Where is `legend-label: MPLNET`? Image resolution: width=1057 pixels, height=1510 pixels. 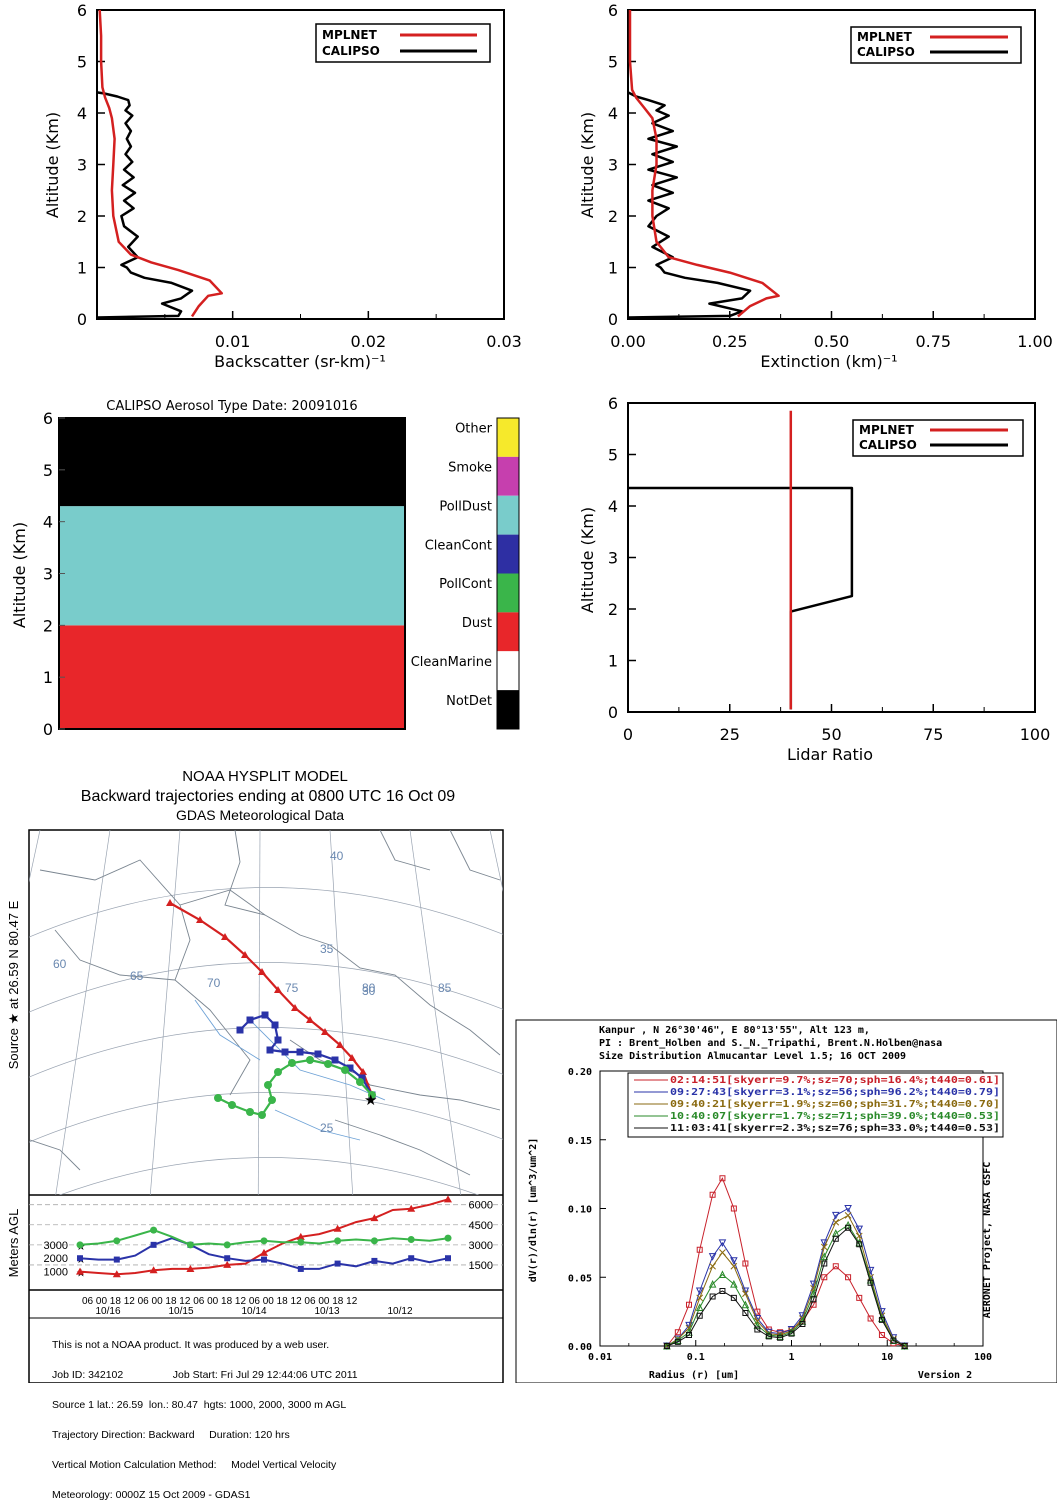 legend-label: MPLNET is located at coordinates (887, 430).